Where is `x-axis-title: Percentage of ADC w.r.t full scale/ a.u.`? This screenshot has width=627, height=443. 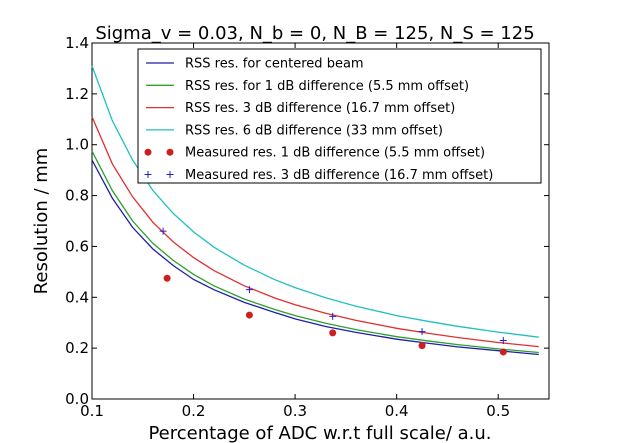 x-axis-title: Percentage of ADC w.r.t full scale/ a.u. is located at coordinates (319, 433).